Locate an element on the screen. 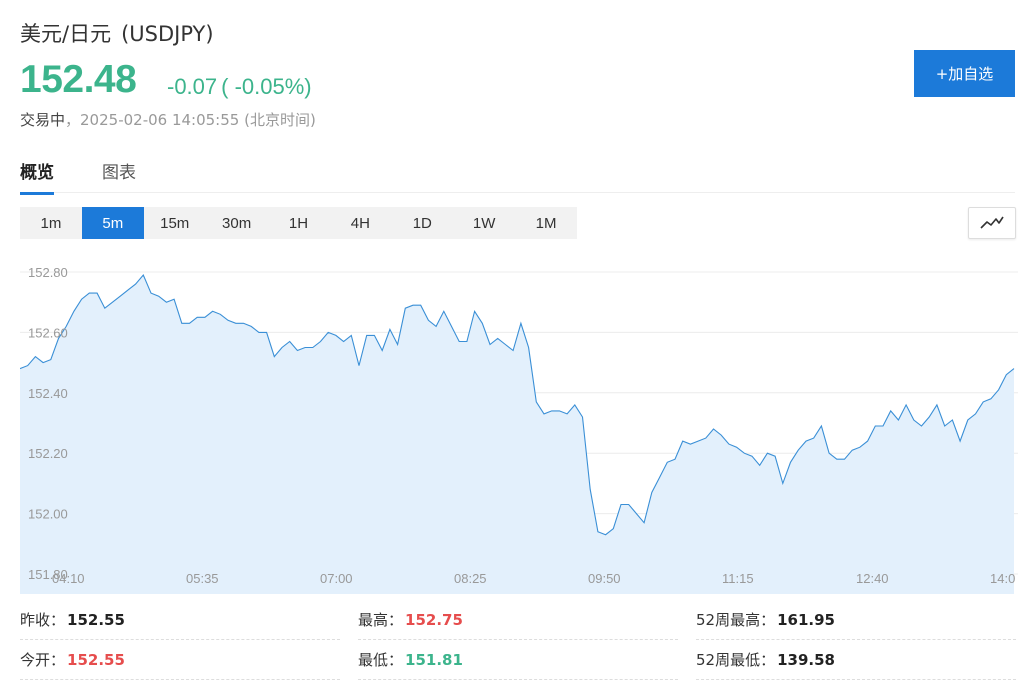  price-change: -0.07( -0.05%) is located at coordinates (241, 87).